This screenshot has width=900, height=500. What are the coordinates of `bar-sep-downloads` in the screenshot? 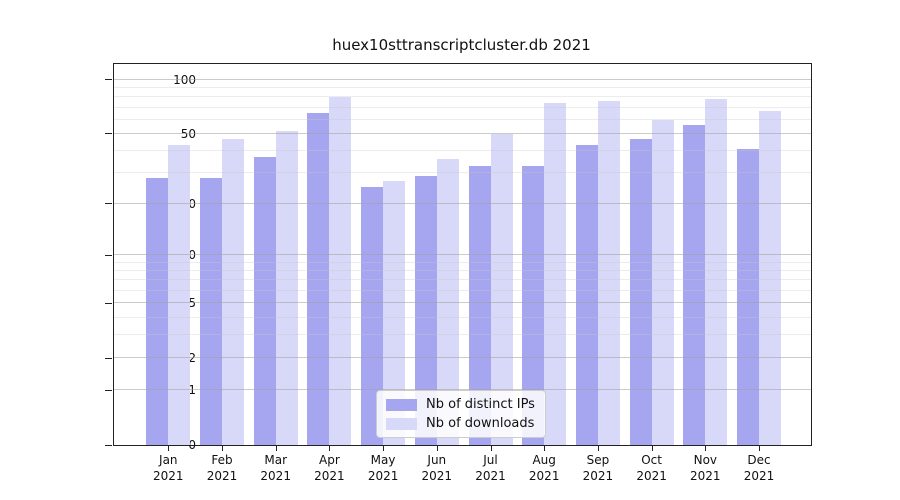 It's located at (608, 273).